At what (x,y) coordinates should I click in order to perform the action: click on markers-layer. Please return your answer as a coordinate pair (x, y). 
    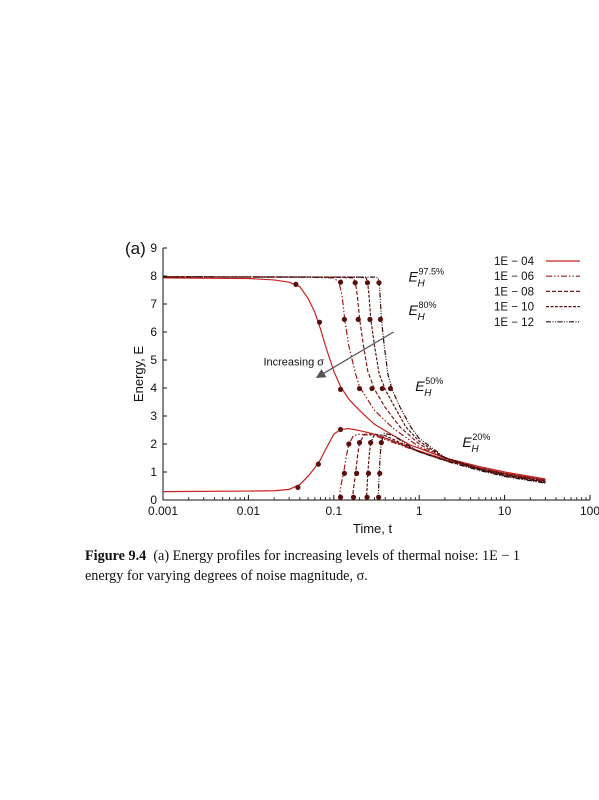
    Looking at the image, I should click on (343, 389).